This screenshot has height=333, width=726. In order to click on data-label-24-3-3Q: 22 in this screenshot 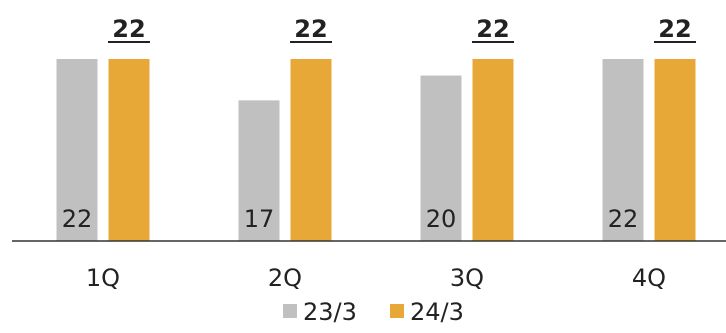, I will do `click(492, 29)`.